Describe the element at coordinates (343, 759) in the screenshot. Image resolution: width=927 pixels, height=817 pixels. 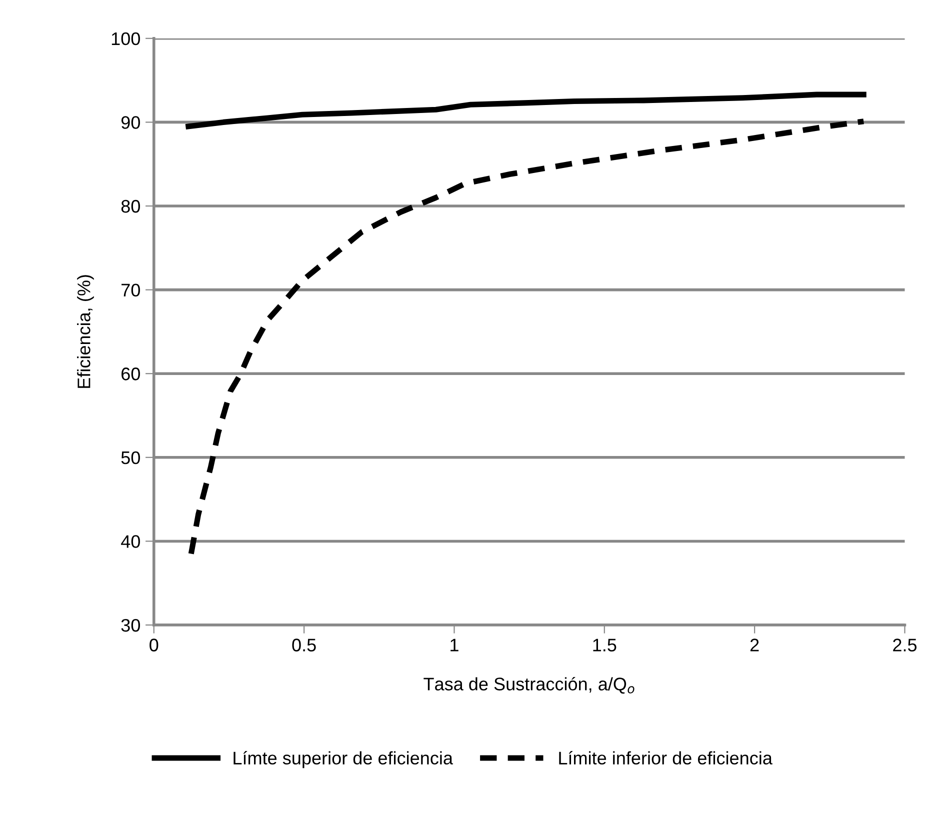
I see `legend-label: Límte superior de eficiencia` at that location.